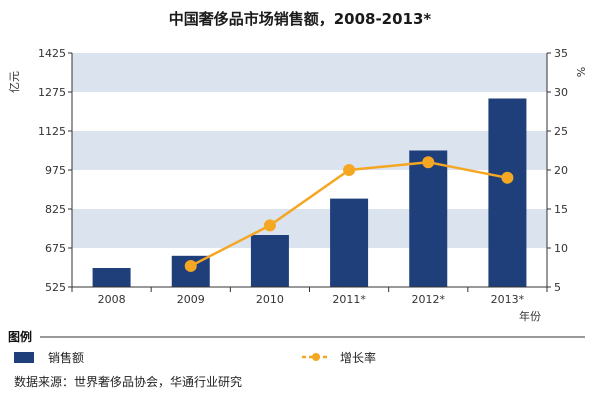 Image resolution: width=600 pixels, height=400 pixels. What do you see at coordinates (561, 131) in the screenshot?
I see `right-tick-label: 25` at bounding box center [561, 131].